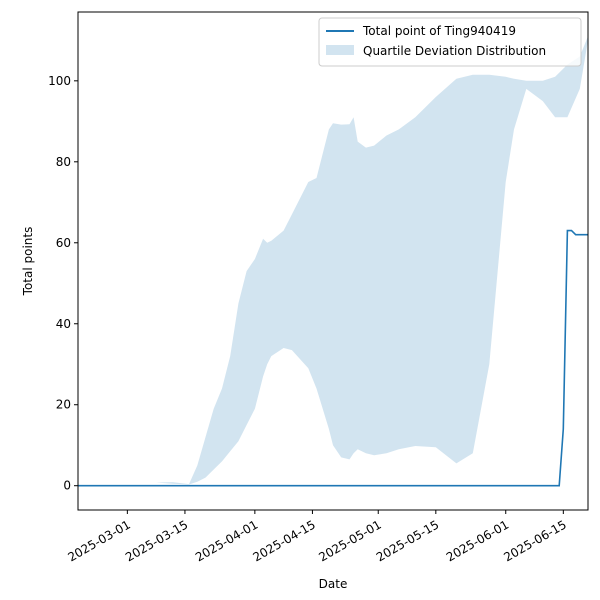  What do you see at coordinates (59, 81) in the screenshot?
I see `y-tick-label: 100` at bounding box center [59, 81].